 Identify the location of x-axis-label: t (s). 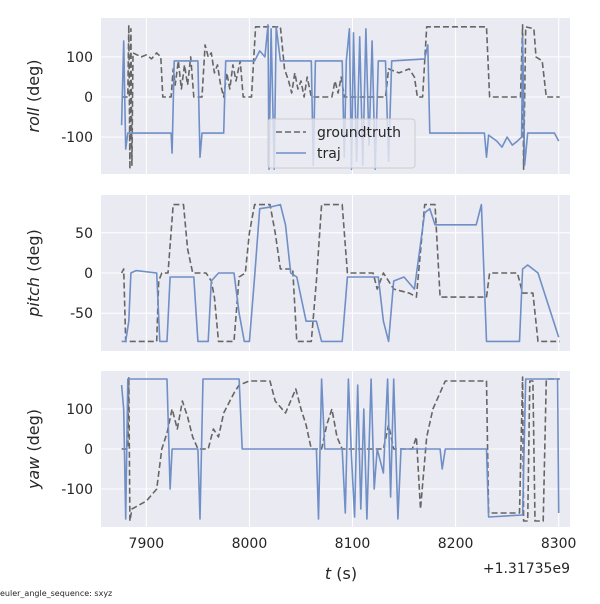
(341, 573).